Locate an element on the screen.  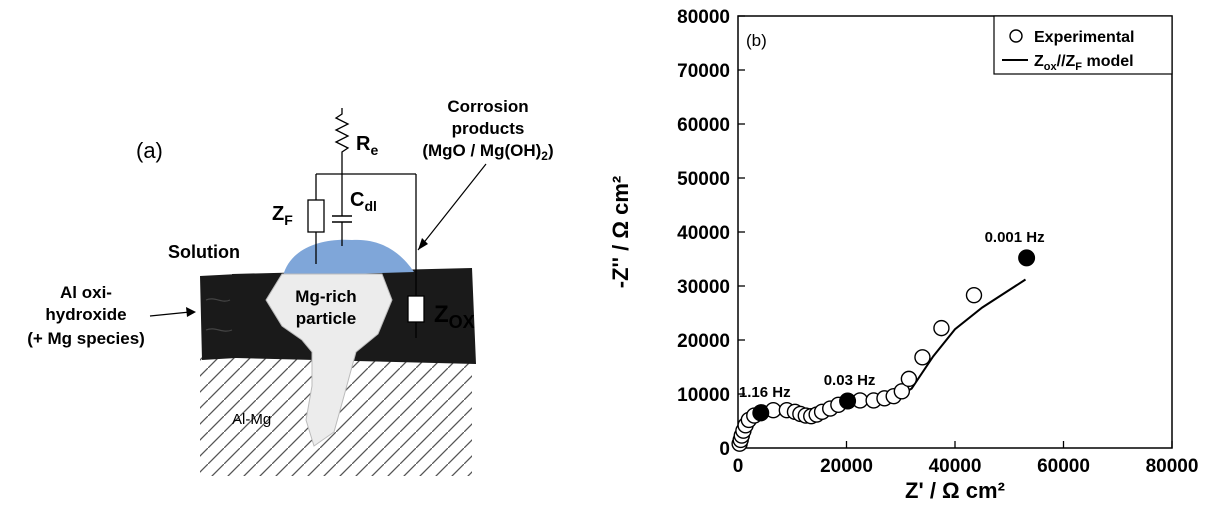
corrosion-arrow-head is located at coordinates (423, 244).